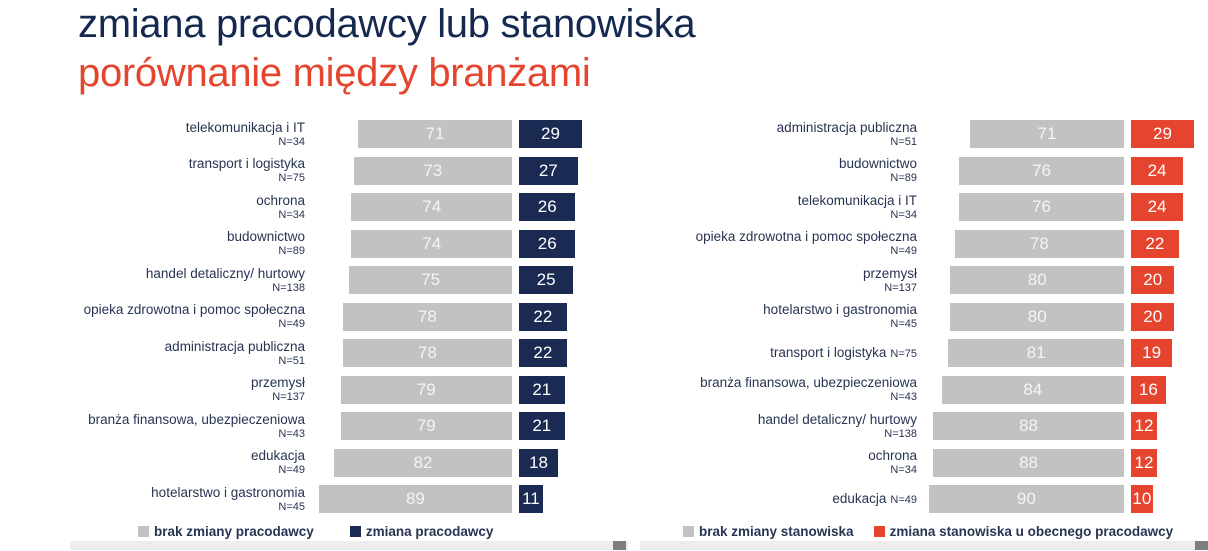 The height and width of the screenshot is (551, 1208). Describe the element at coordinates (349, 545) in the screenshot. I see `horizontal-scrollbar-left` at that location.